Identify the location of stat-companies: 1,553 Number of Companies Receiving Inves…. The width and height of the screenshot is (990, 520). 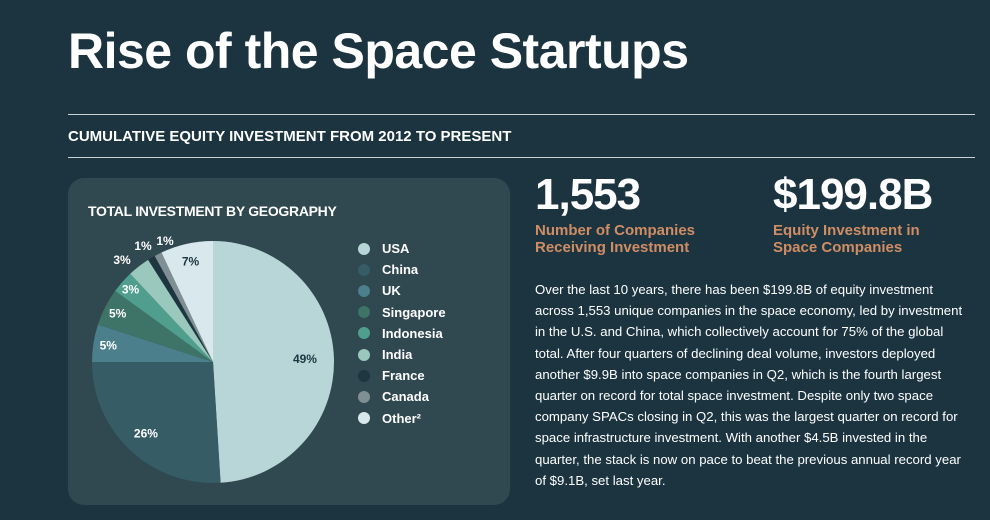
(615, 213).